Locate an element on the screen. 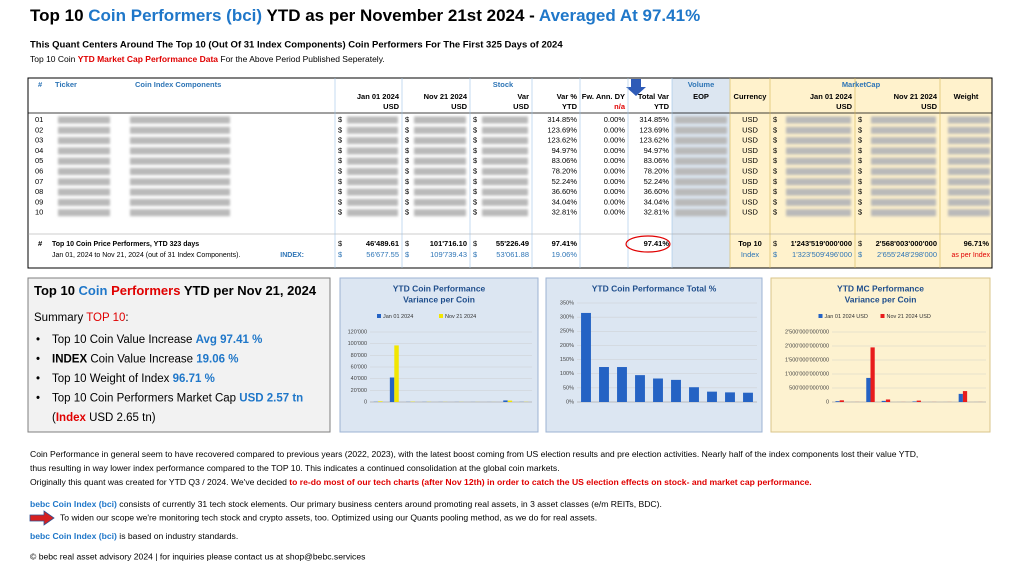 Image resolution: width=1024 pixels, height=577 pixels. var-pct: 314.85% is located at coordinates (562, 119).